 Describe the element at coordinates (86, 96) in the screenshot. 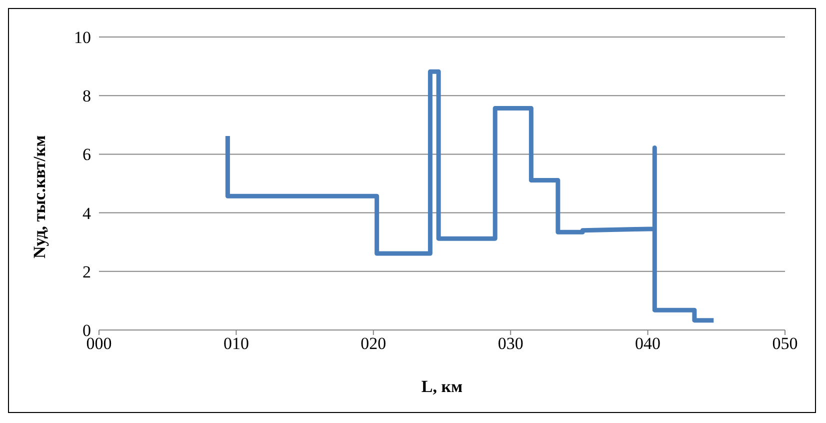

I see `y-tick-label: 8` at that location.